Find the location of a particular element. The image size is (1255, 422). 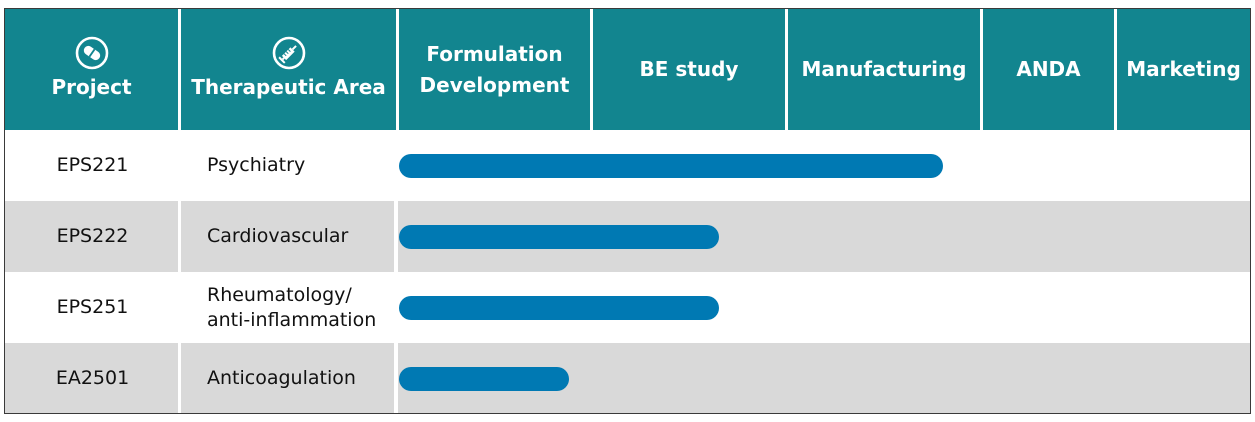

syringe-icon is located at coordinates (288, 53).